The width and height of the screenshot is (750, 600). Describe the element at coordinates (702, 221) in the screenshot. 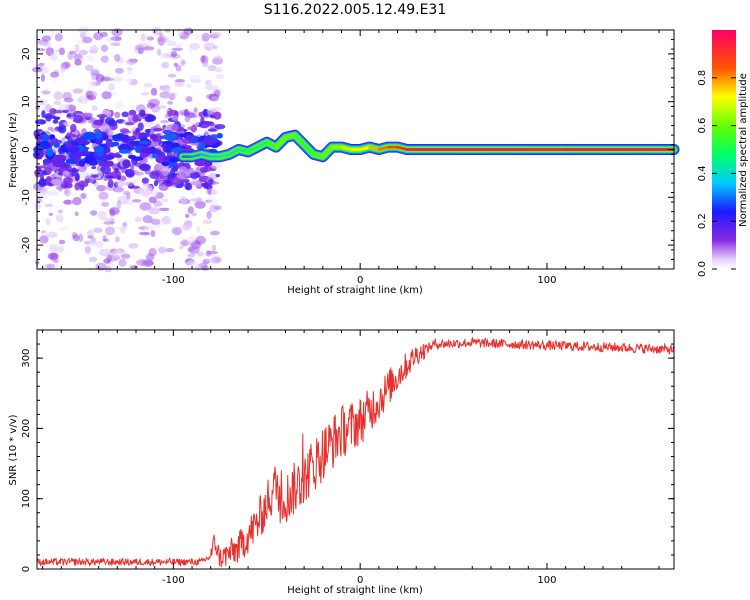

I see `colorbar-tick-label: 0.2` at that location.